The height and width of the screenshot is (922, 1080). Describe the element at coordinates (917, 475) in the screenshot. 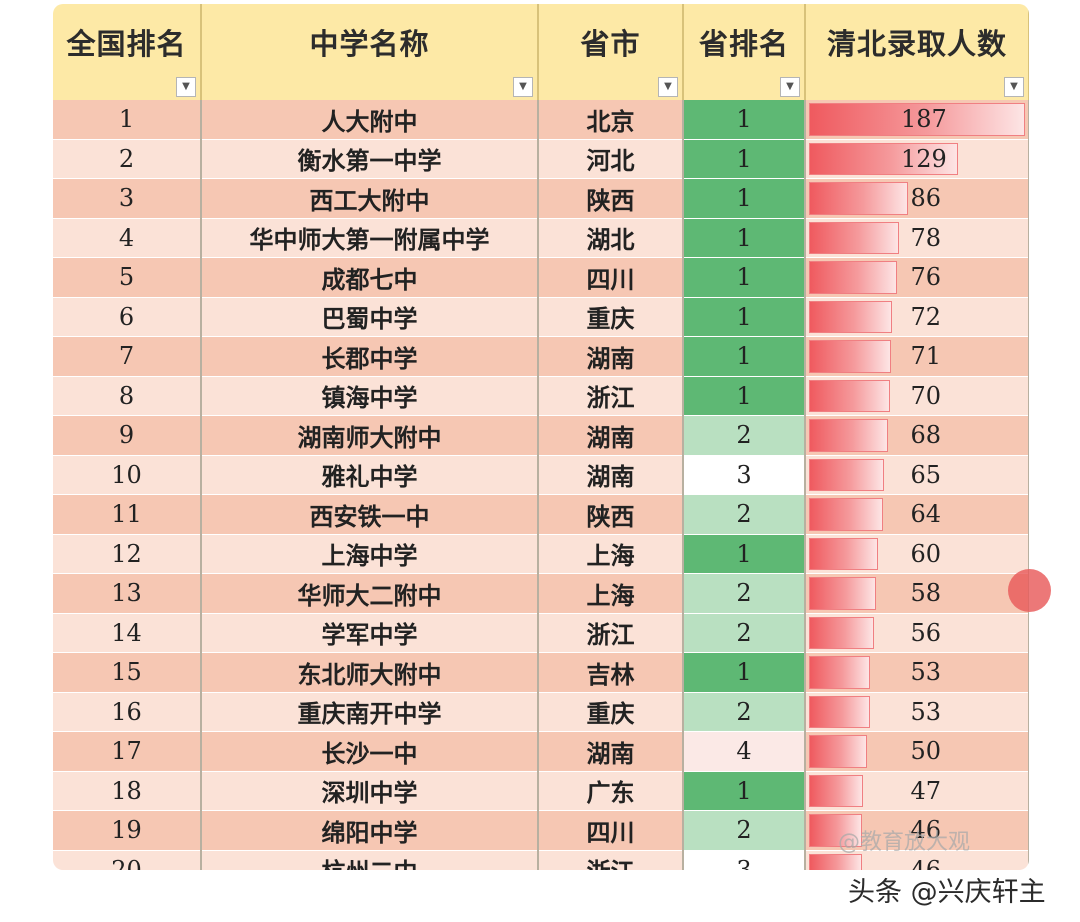

I see `cell-admission-count: 65` at that location.